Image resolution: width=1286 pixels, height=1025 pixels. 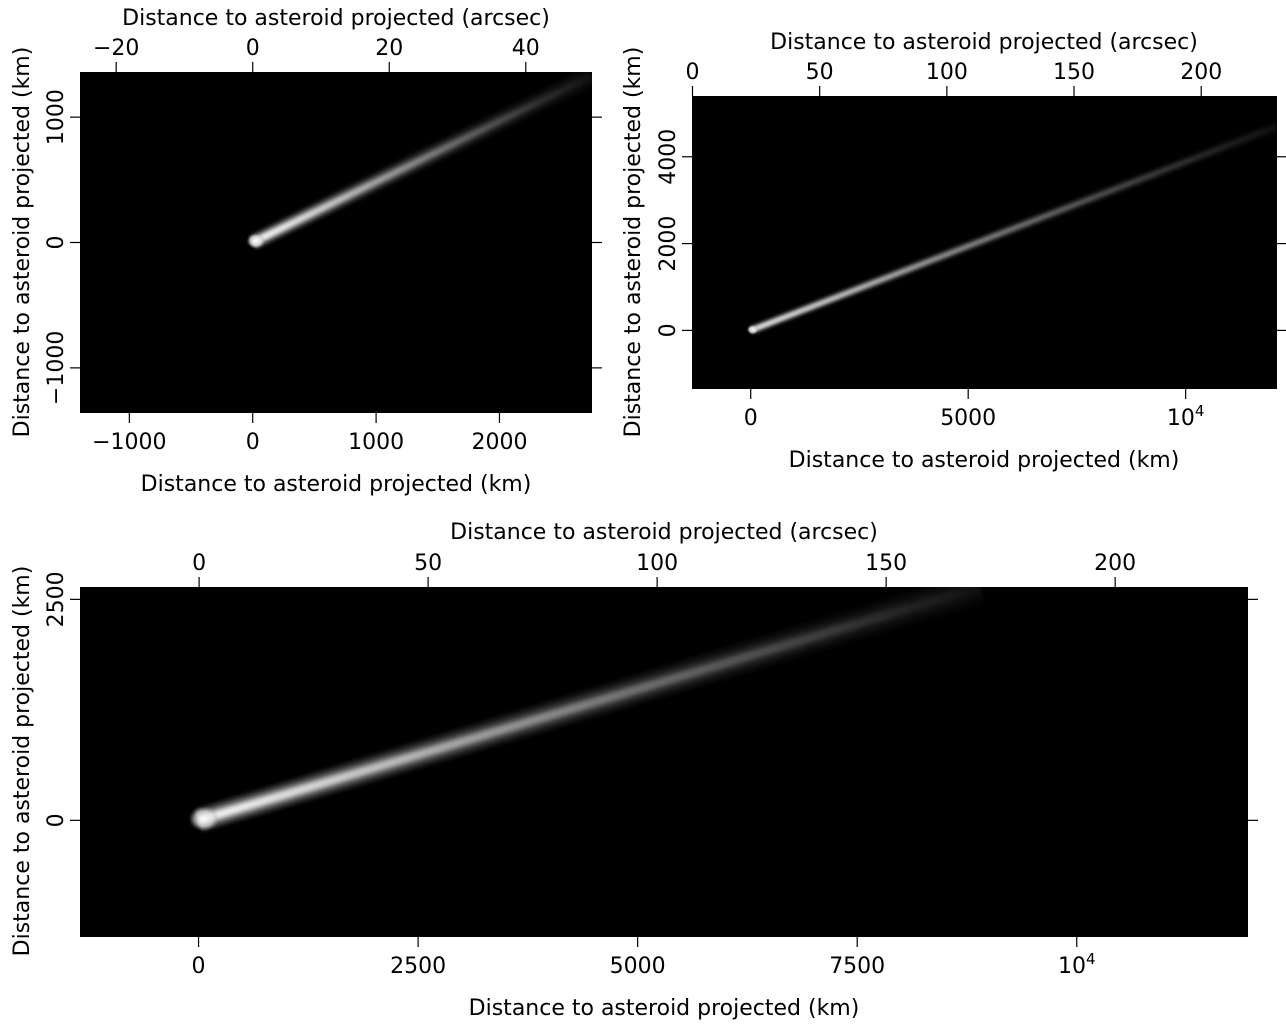 I want to click on x-axis-top-top-right: 0 50 100 150 200, so click(x=954, y=78).